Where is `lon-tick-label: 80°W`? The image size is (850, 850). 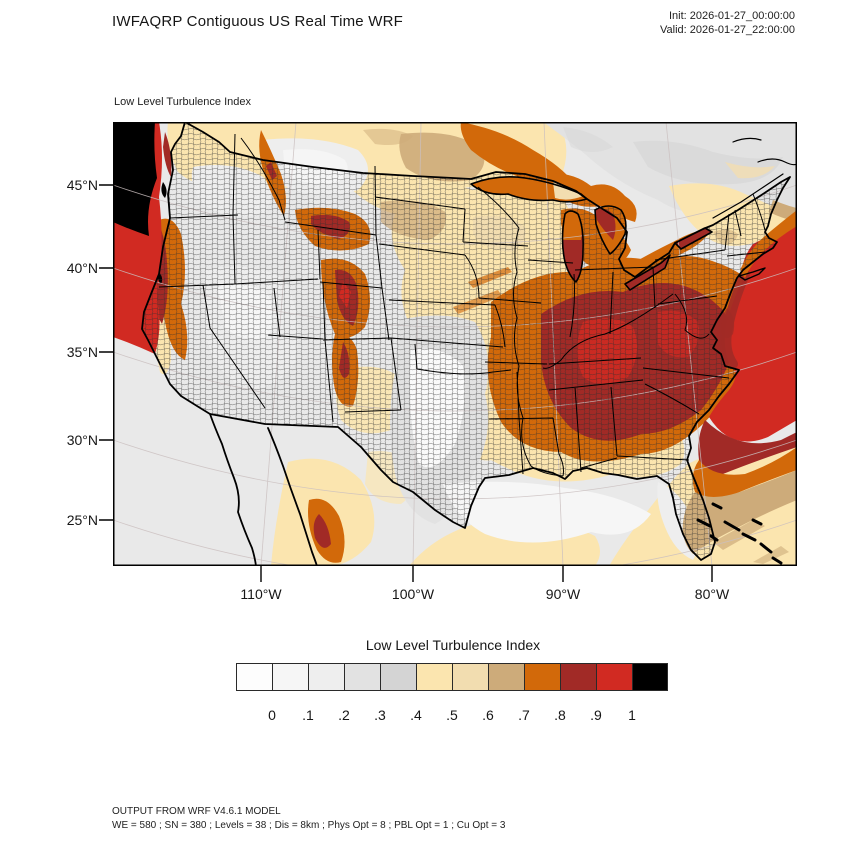
lon-tick-label: 80°W is located at coordinates (712, 594).